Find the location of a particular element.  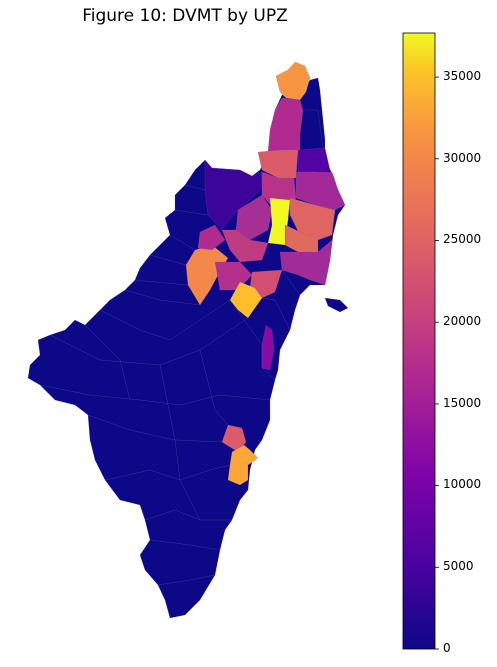

upz-region-west-magenta is located at coordinates (211, 237).